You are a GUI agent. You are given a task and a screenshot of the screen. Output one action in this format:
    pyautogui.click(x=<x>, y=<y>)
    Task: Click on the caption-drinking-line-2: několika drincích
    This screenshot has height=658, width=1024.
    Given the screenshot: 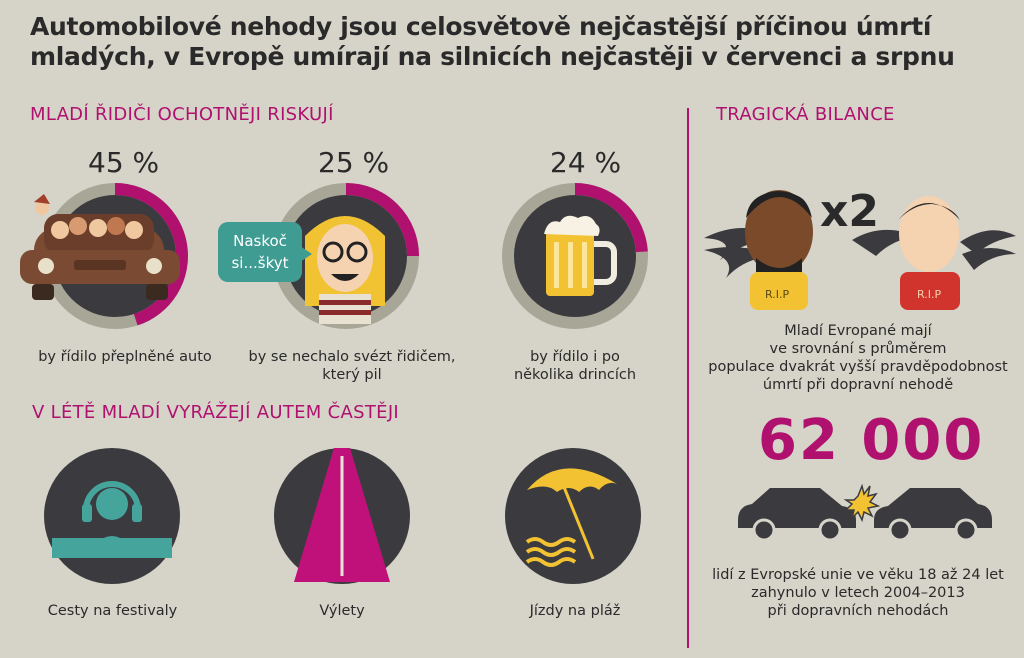 What is the action you would take?
    pyautogui.click(x=575, y=375)
    